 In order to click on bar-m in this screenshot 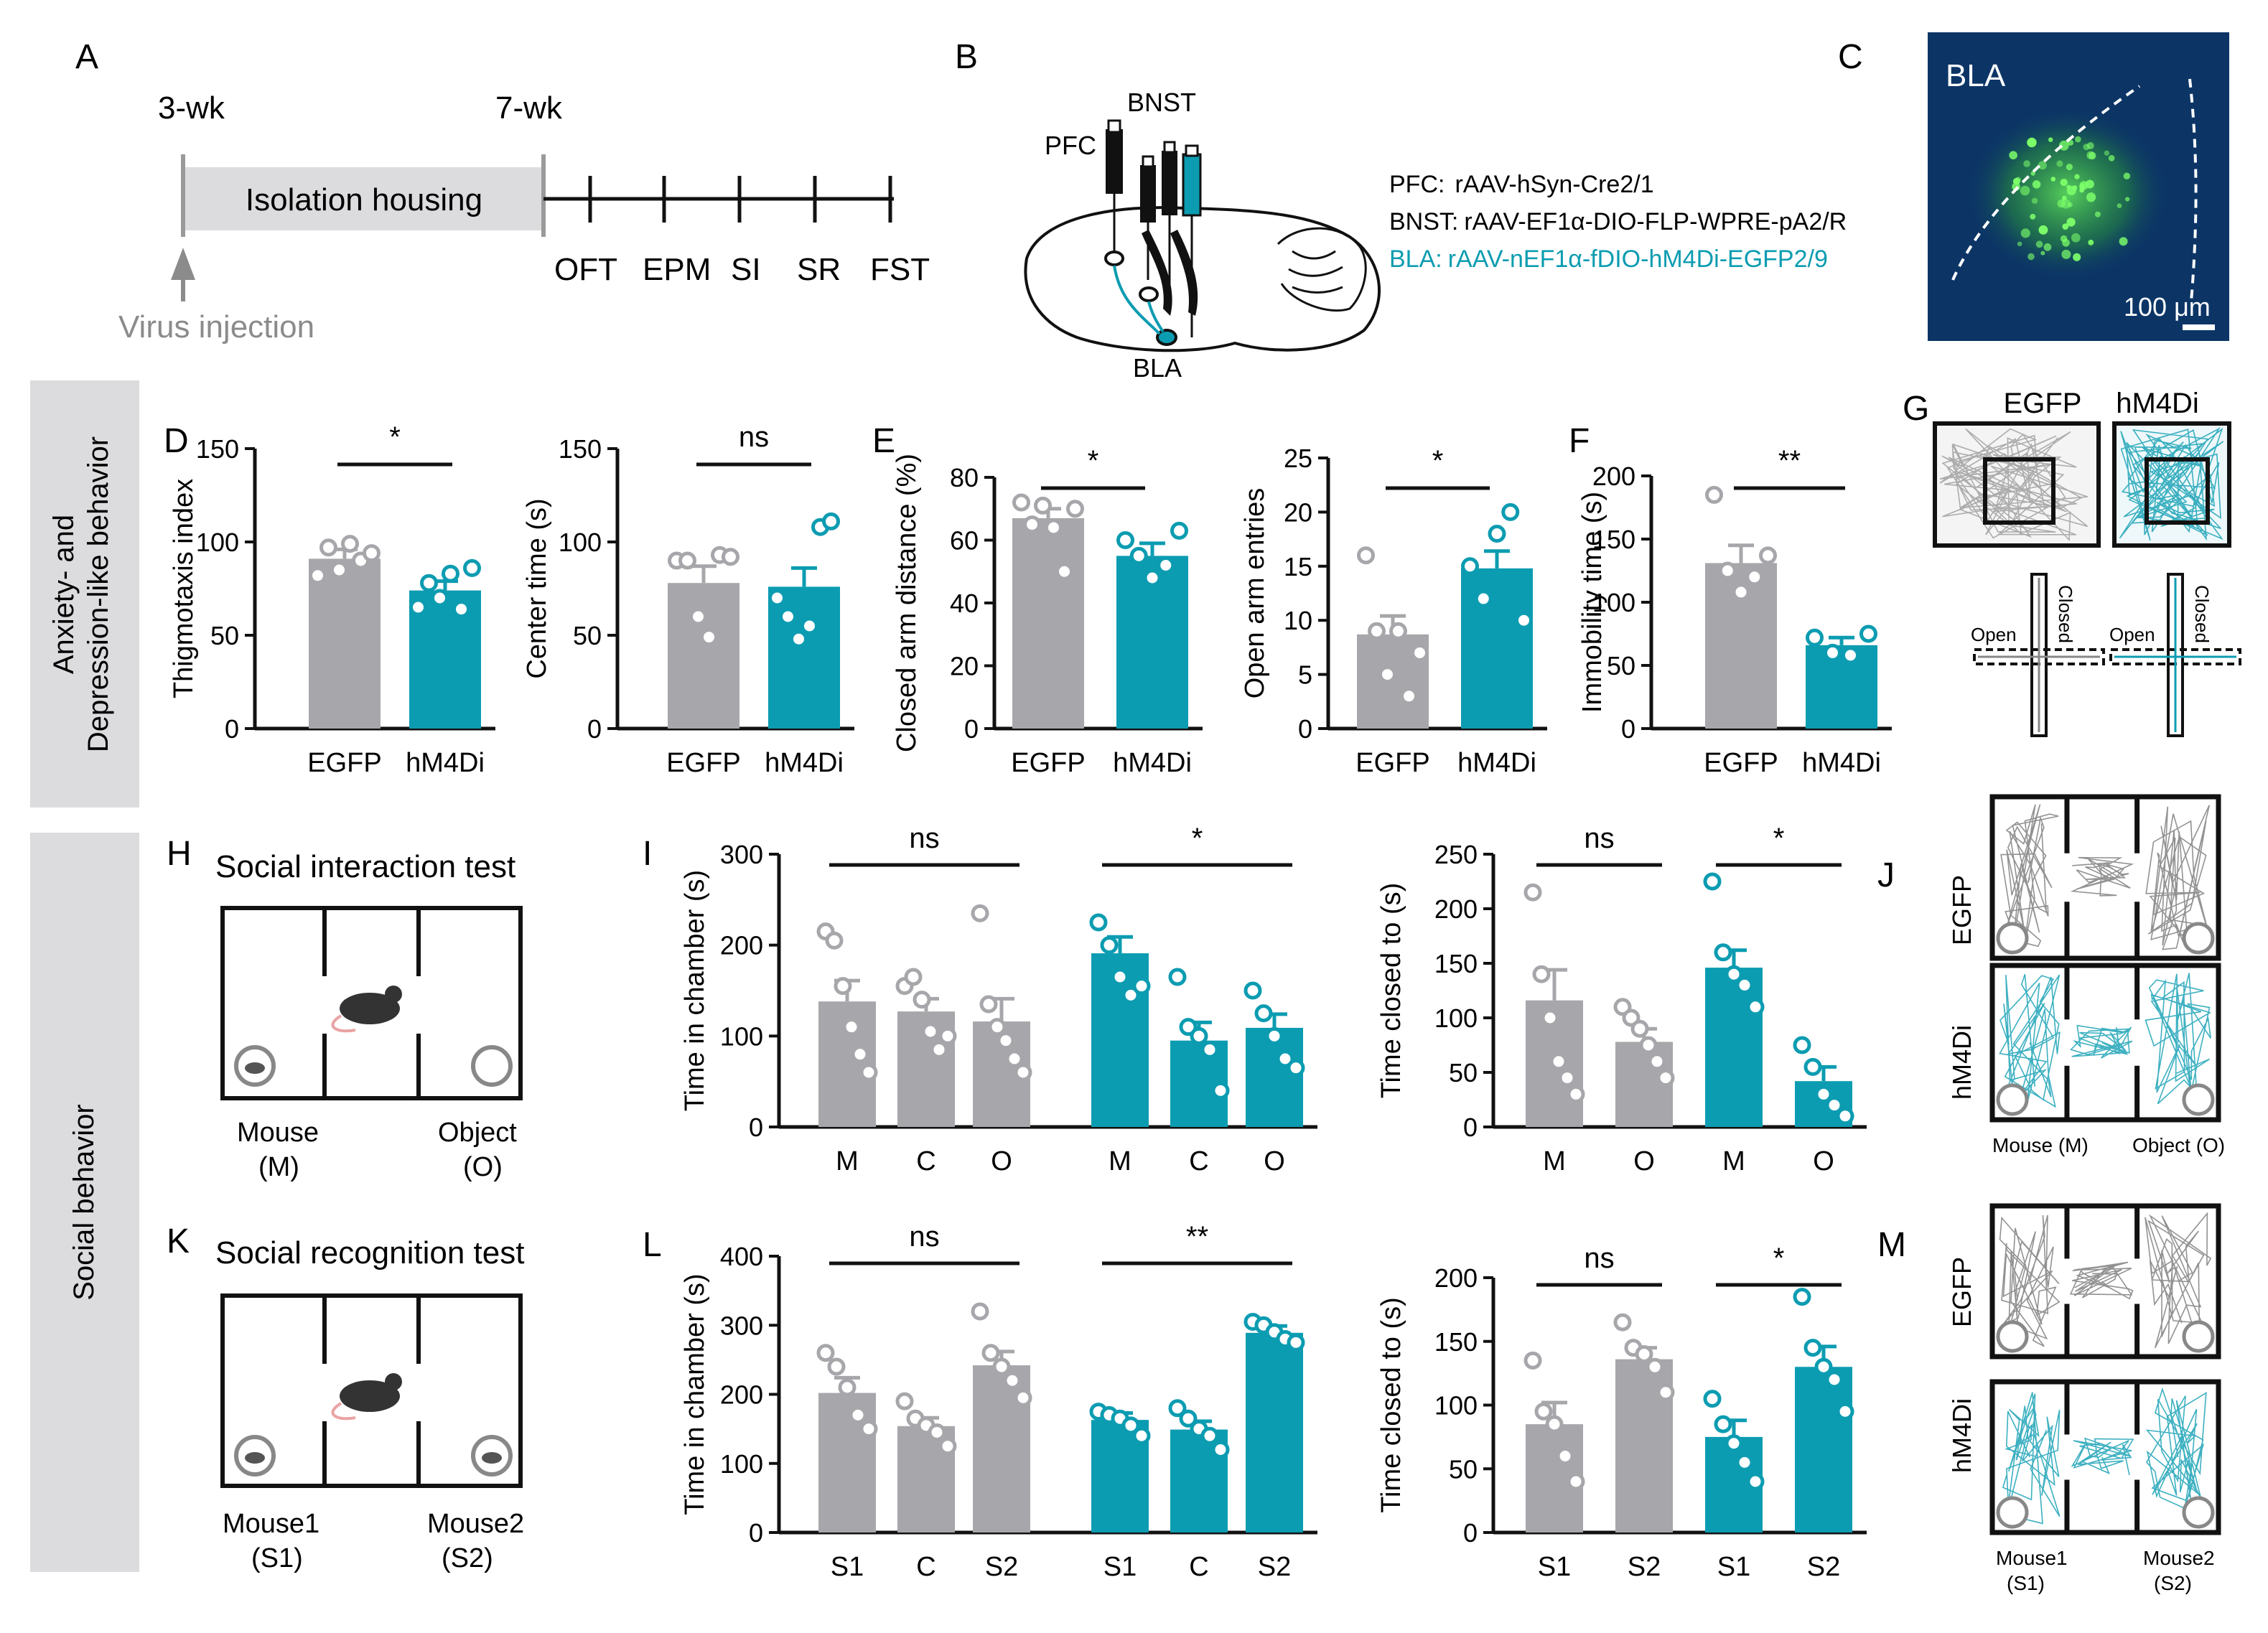, I will do `click(1734, 1047)`.